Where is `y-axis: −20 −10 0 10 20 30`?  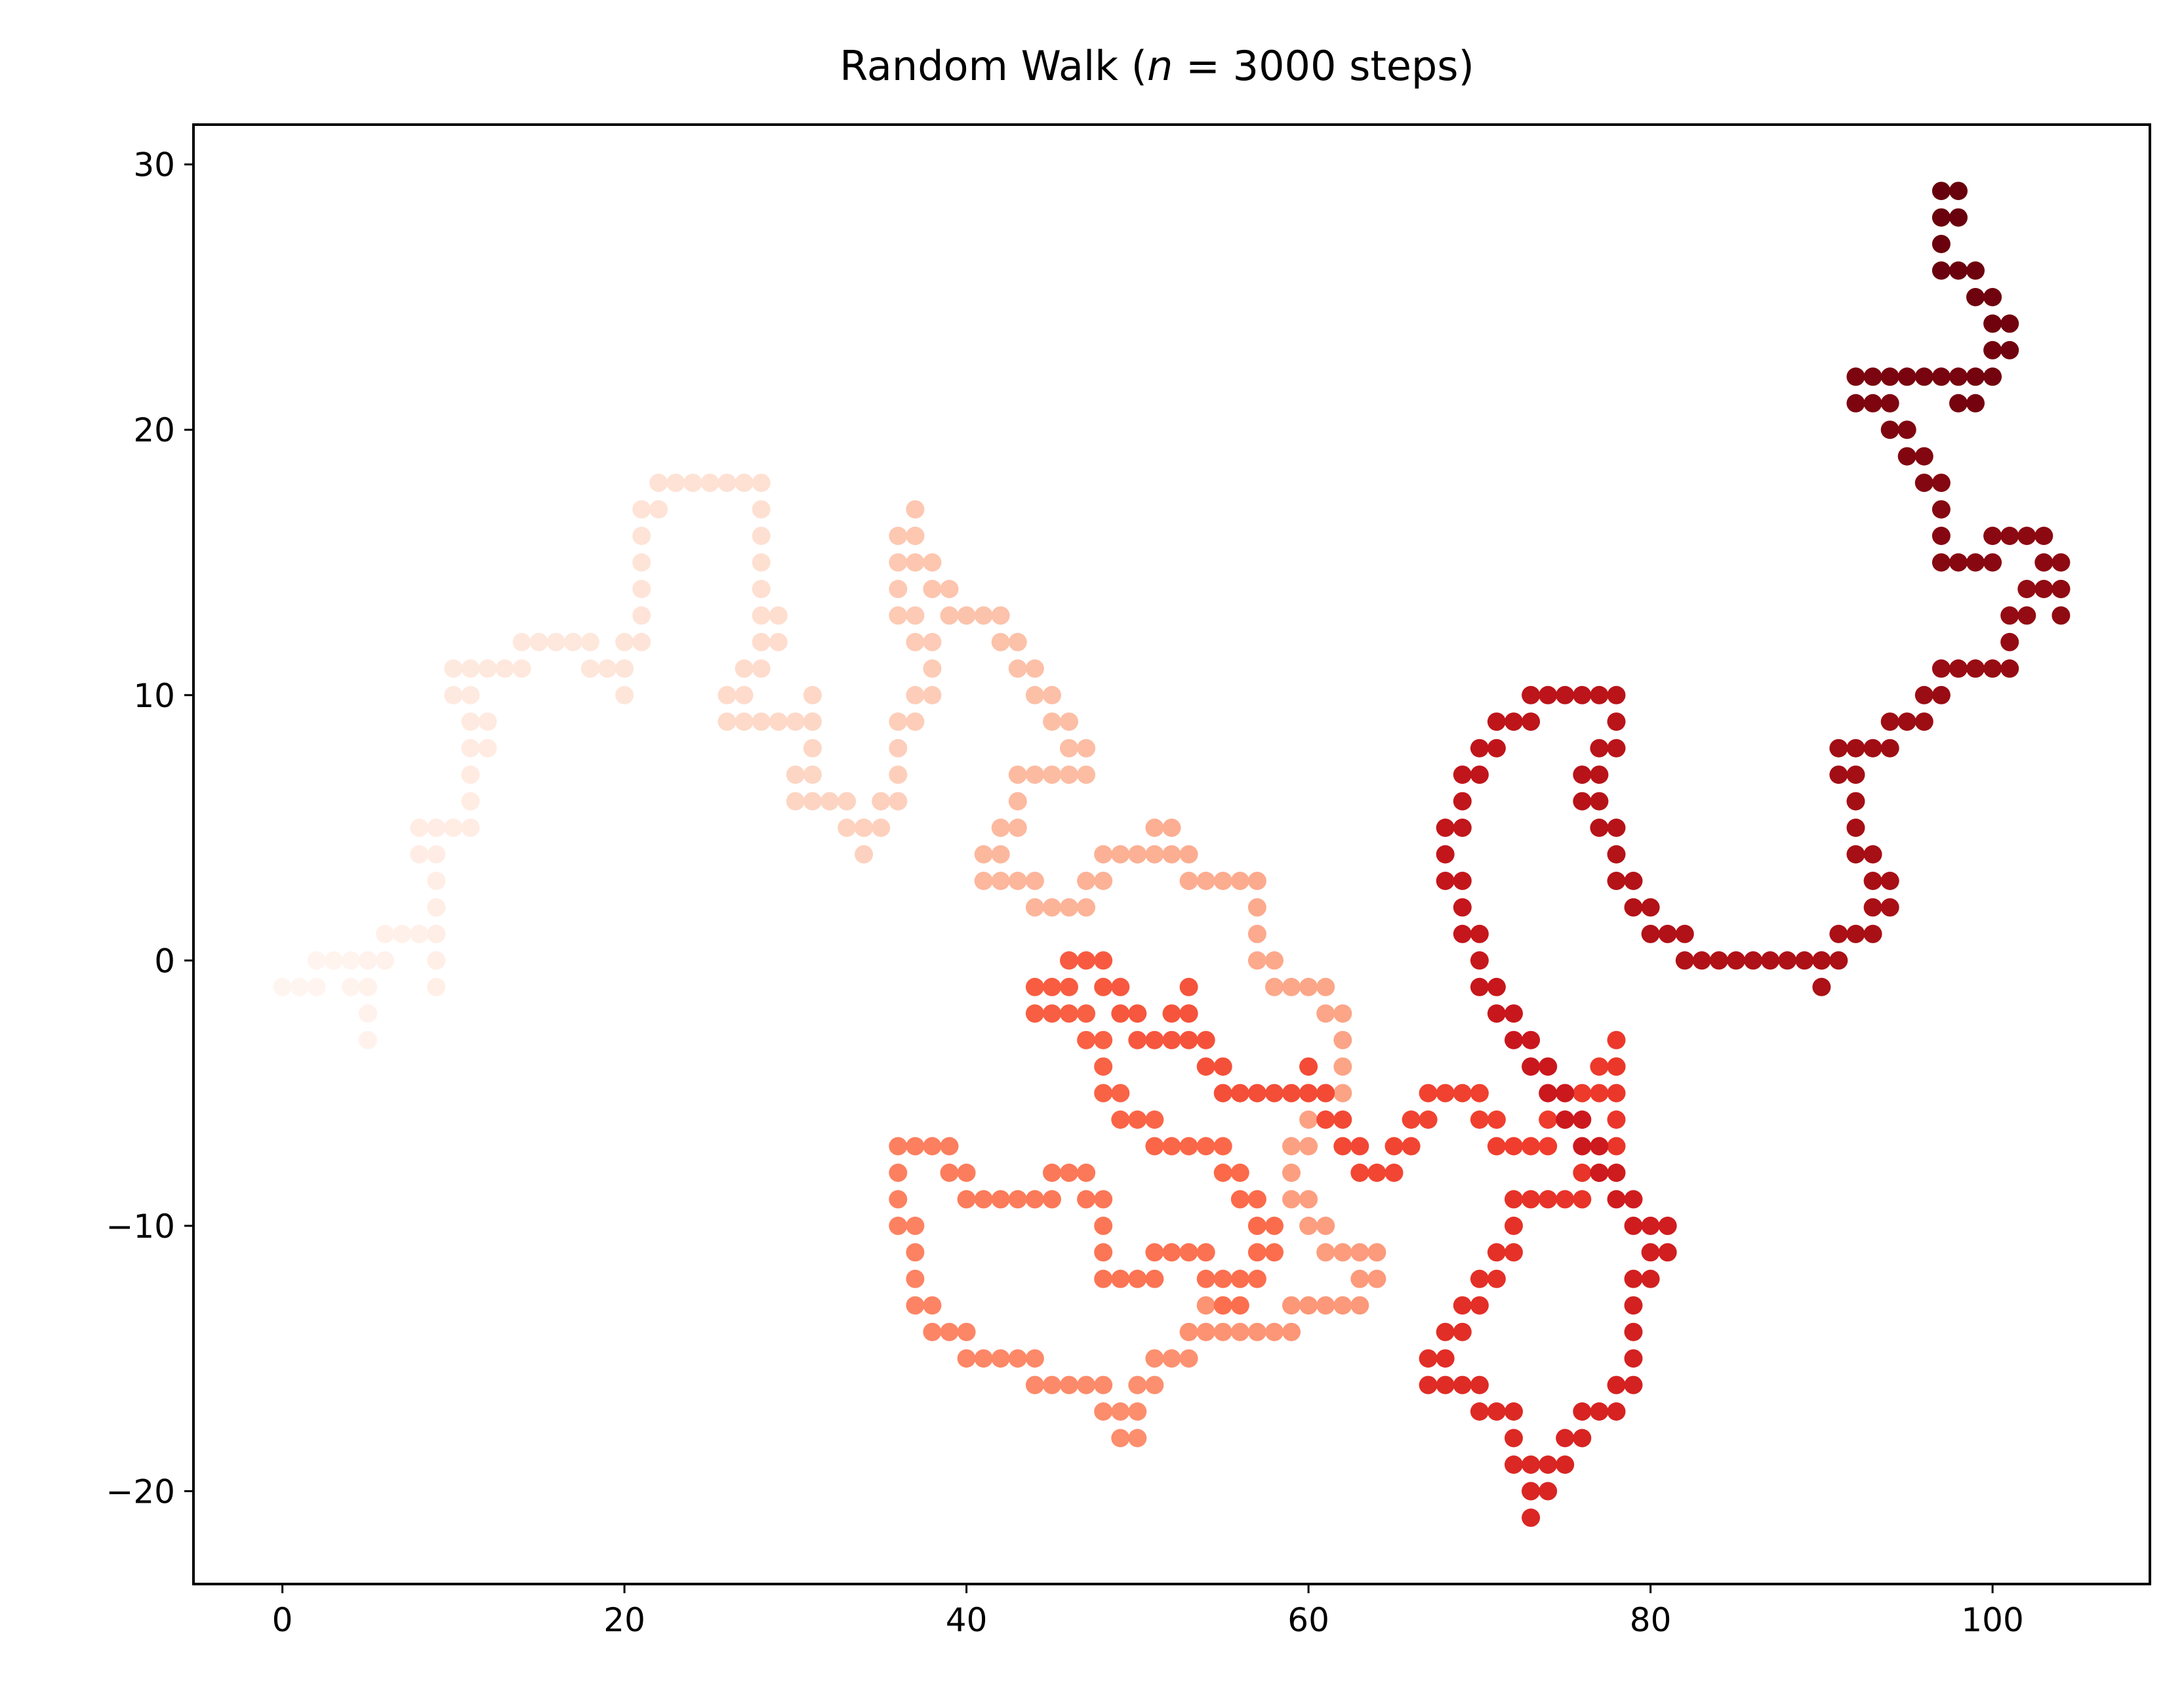
y-axis: −20 −10 0 10 20 30 is located at coordinates (149, 828).